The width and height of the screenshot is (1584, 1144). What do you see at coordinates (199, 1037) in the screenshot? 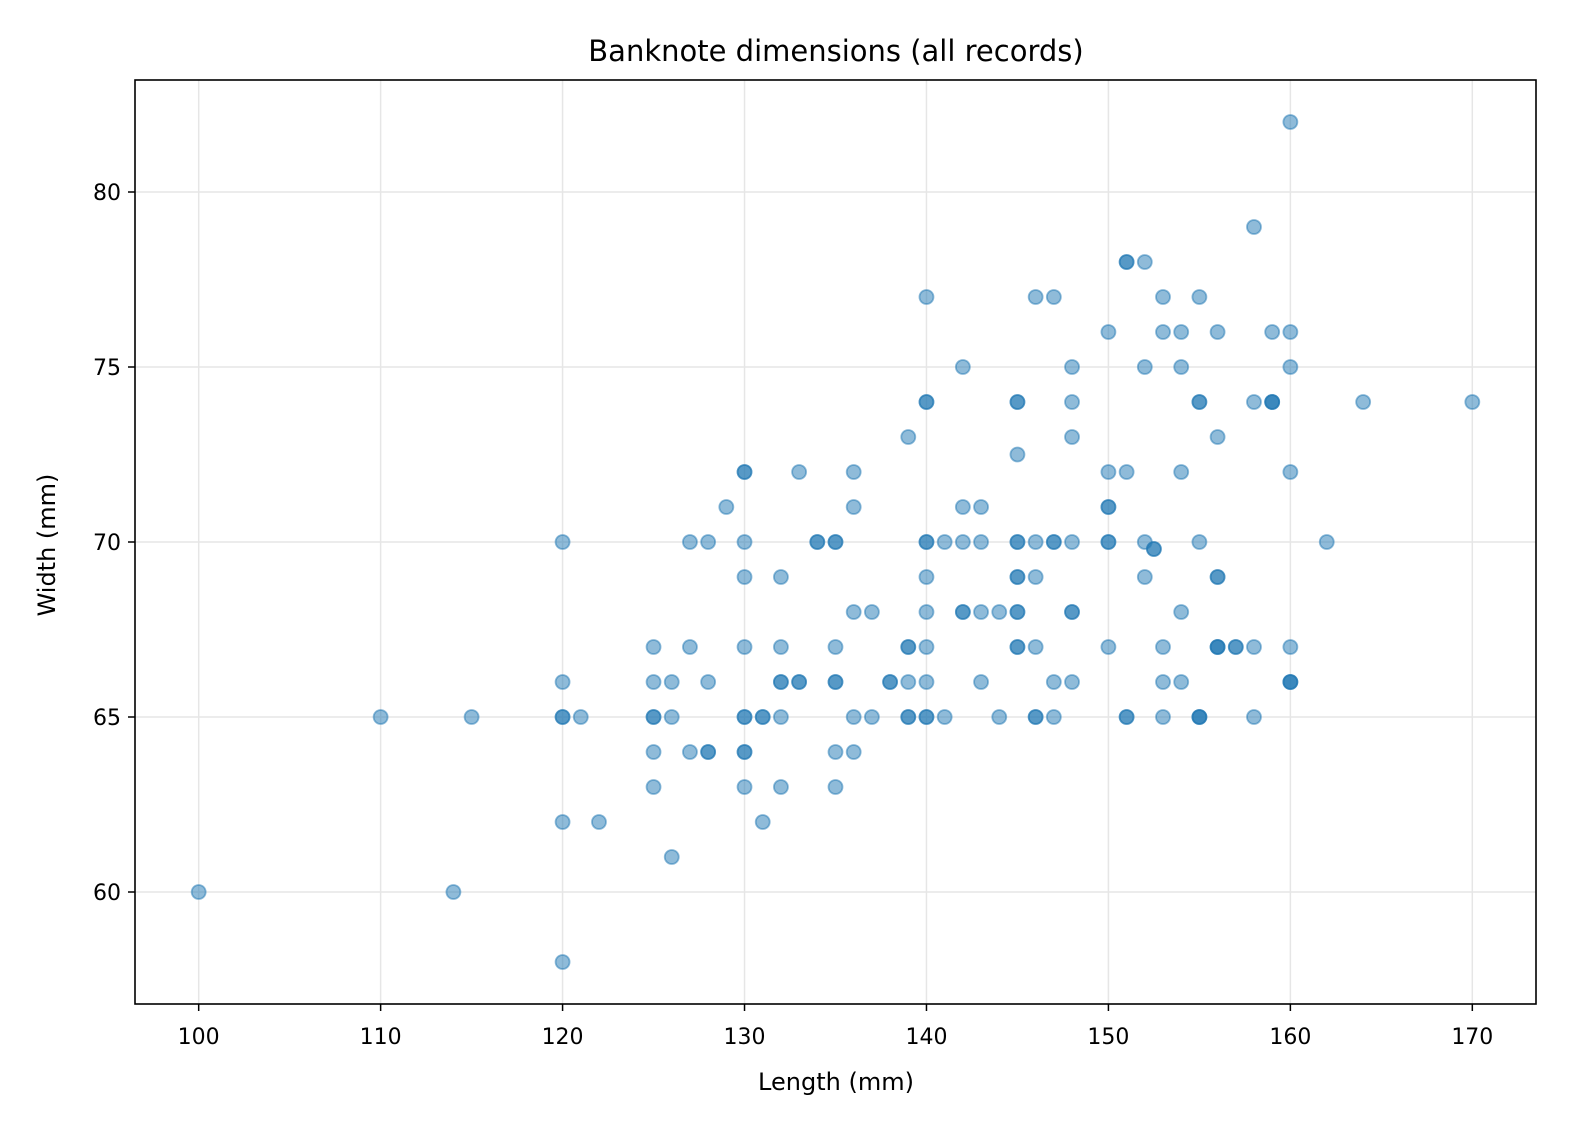
I see `x-tick-label: 100` at bounding box center [199, 1037].